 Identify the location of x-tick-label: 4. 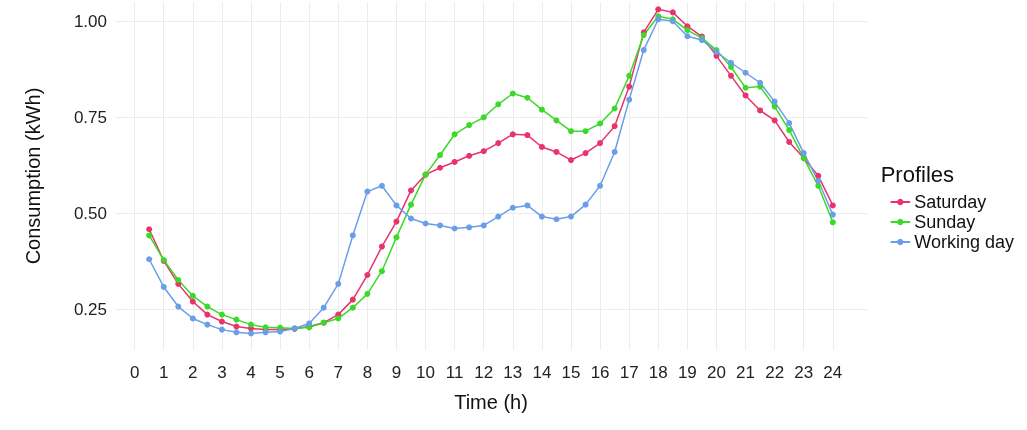
(251, 372).